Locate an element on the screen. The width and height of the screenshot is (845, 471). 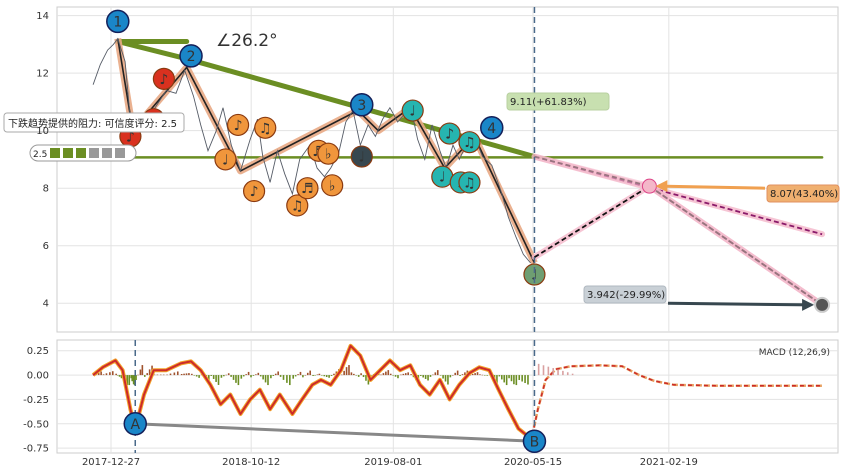
note-marker-symbol: ♩ is located at coordinates (412, 112).